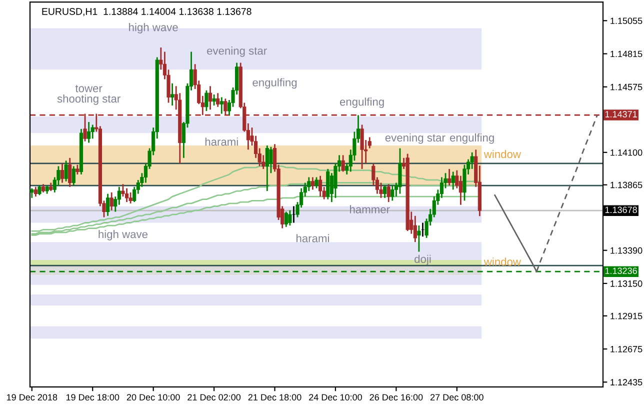 The height and width of the screenshot is (406, 644). I want to click on y-tick-label: 1.14100, so click(626, 152).